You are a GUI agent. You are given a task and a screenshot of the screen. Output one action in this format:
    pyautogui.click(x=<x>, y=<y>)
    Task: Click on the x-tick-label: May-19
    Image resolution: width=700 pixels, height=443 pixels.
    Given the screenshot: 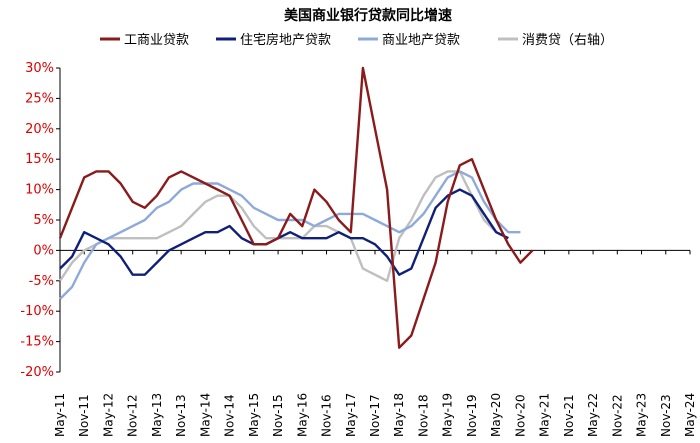 What is the action you would take?
    pyautogui.click(x=448, y=415)
    